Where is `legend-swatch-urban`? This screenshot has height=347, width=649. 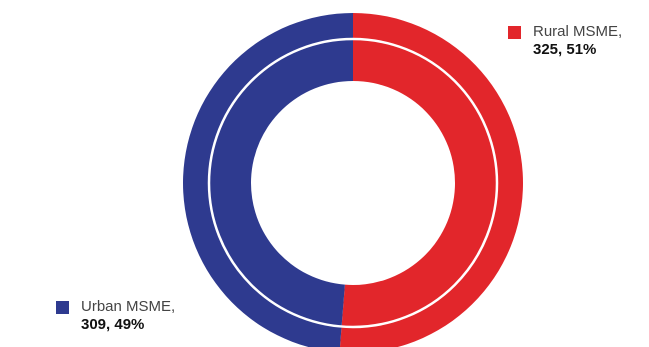
legend-swatch-urban is located at coordinates (62, 307).